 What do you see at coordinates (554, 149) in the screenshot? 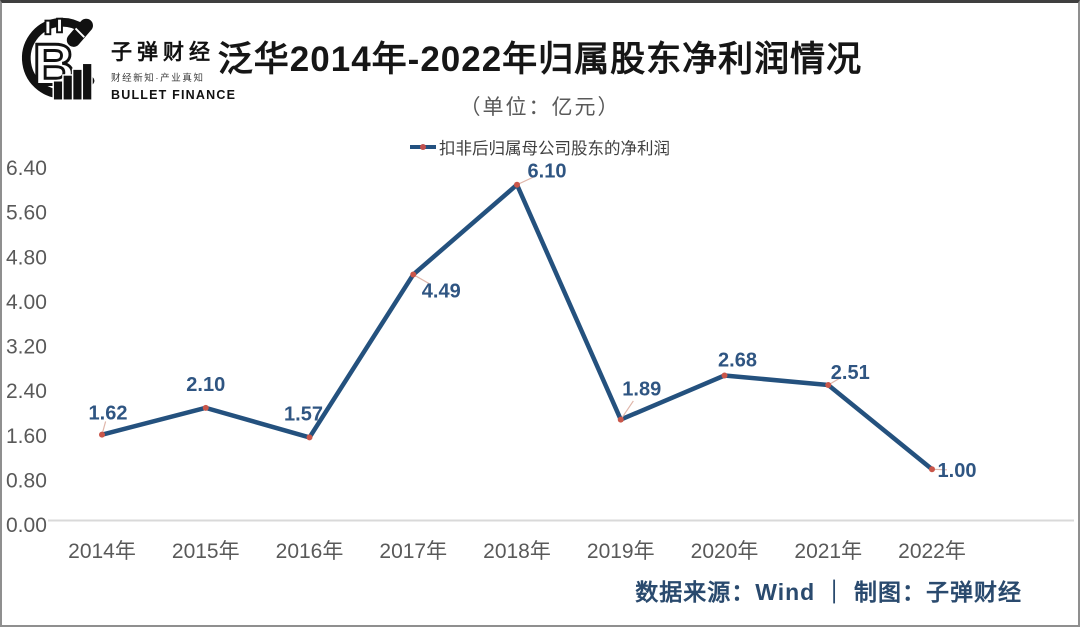
I see `legend-label: 扣非后归属母公司股东的净利润` at bounding box center [554, 149].